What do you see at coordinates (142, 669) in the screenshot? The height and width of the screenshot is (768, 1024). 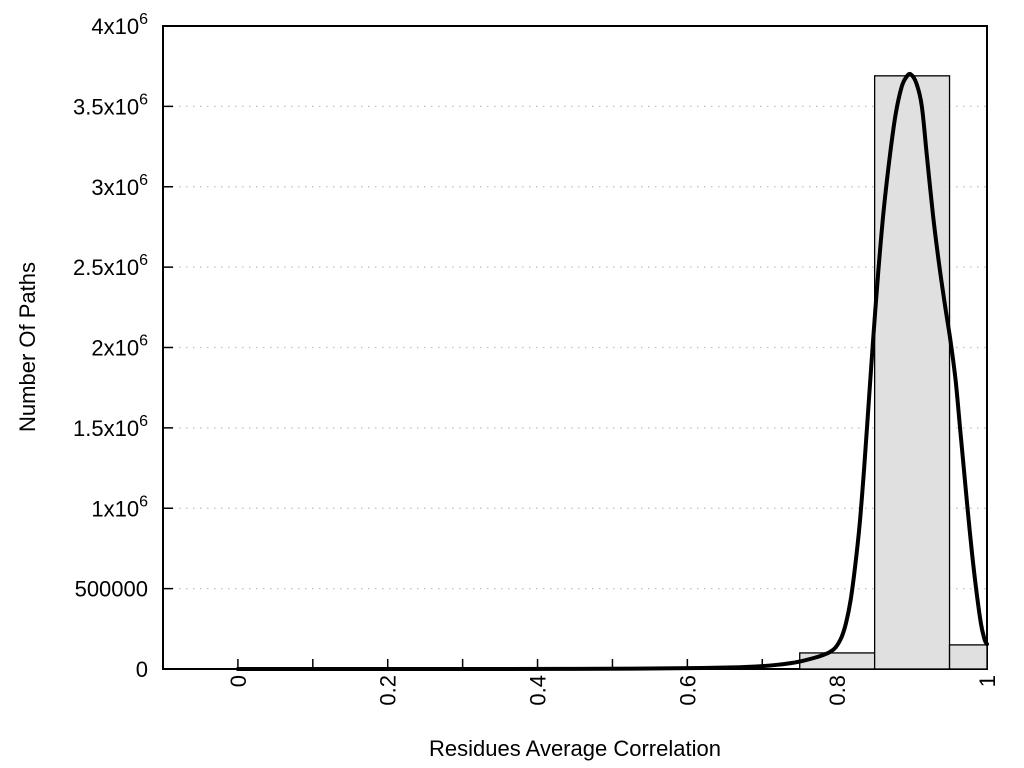 I see `y-tick-label: 0` at bounding box center [142, 669].